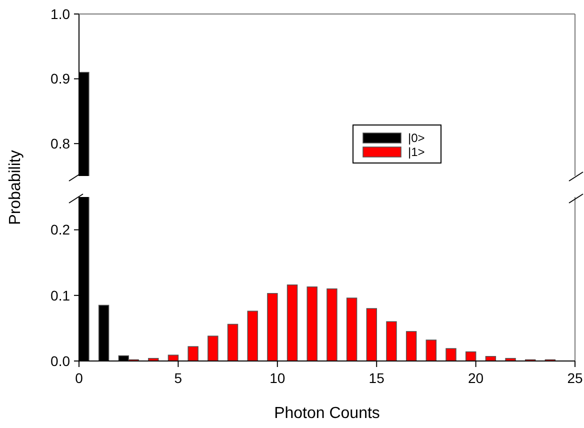  I want to click on x-tick-label: 20, so click(476, 378).